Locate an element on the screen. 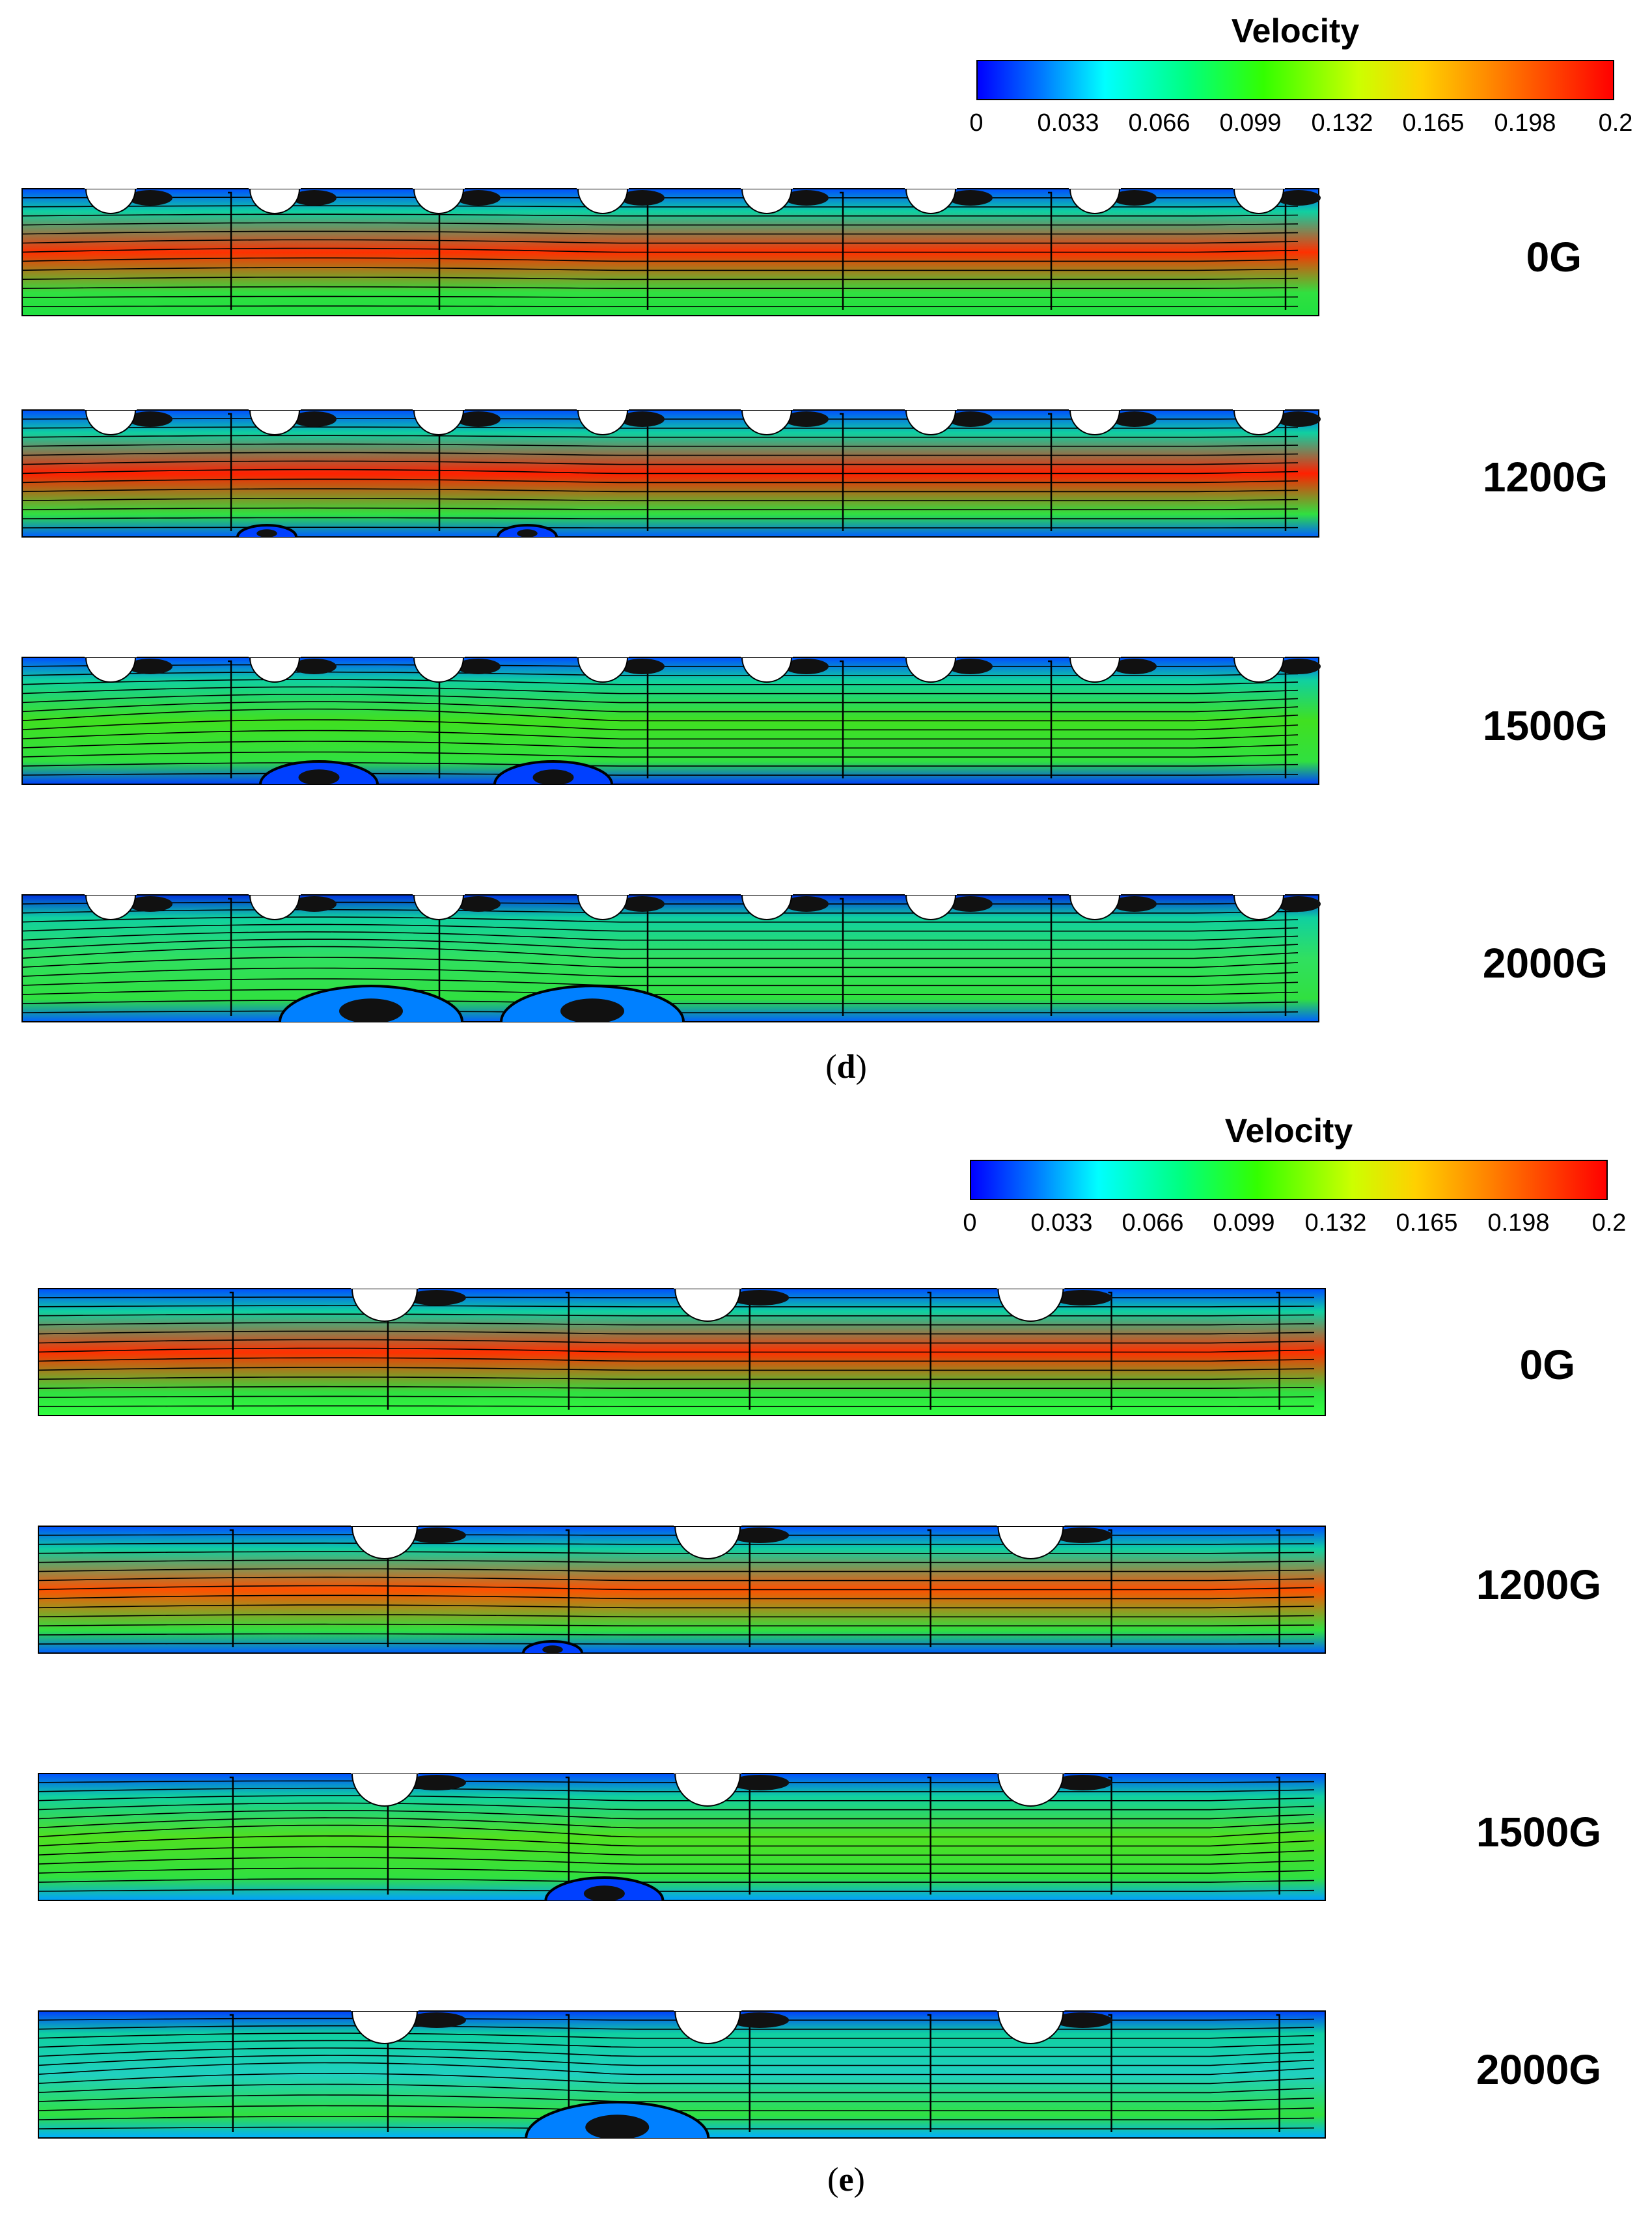  colorbar-tick: 0.2 is located at coordinates (1615, 123).